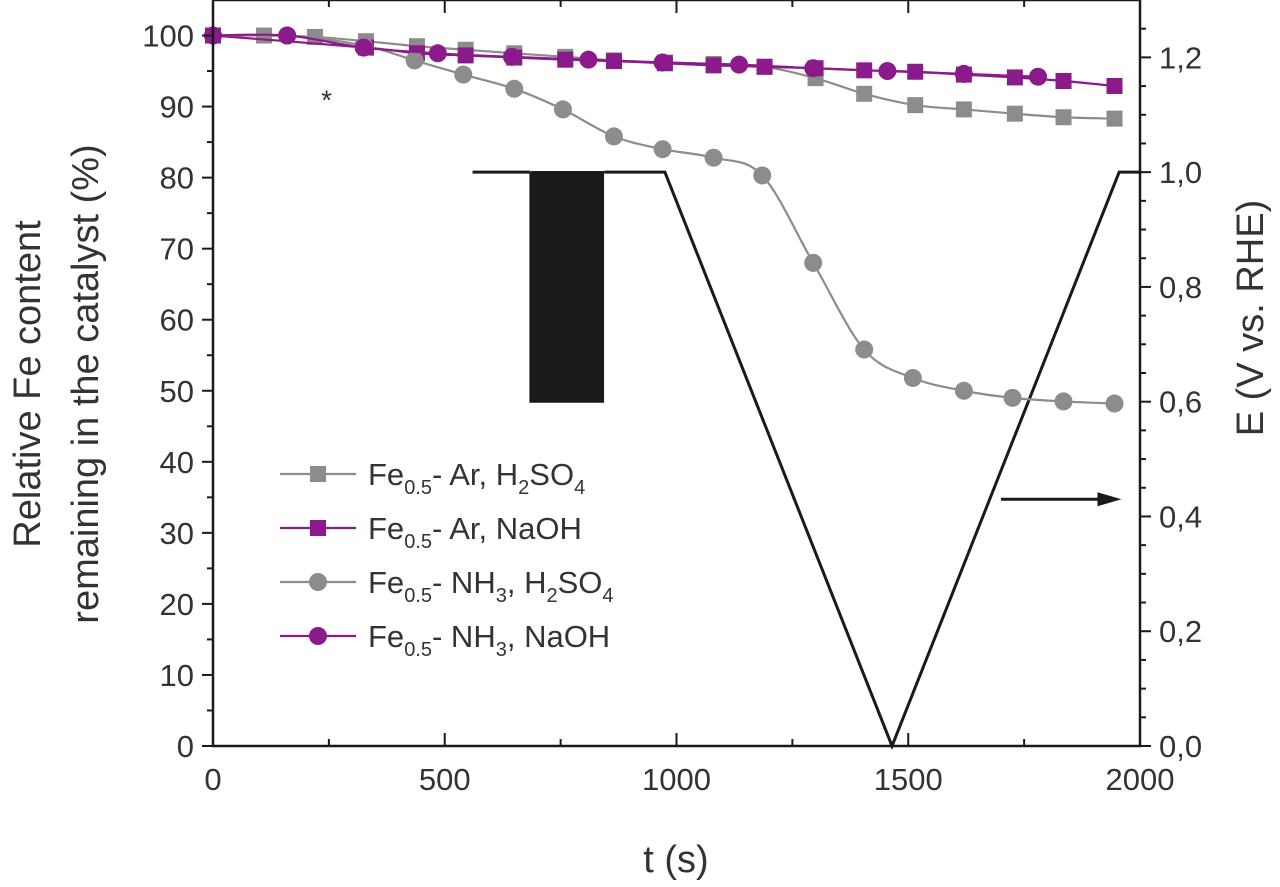  I want to click on legend-entry-2: Fe0.5- Ar, NaOH, so click(431, 532).